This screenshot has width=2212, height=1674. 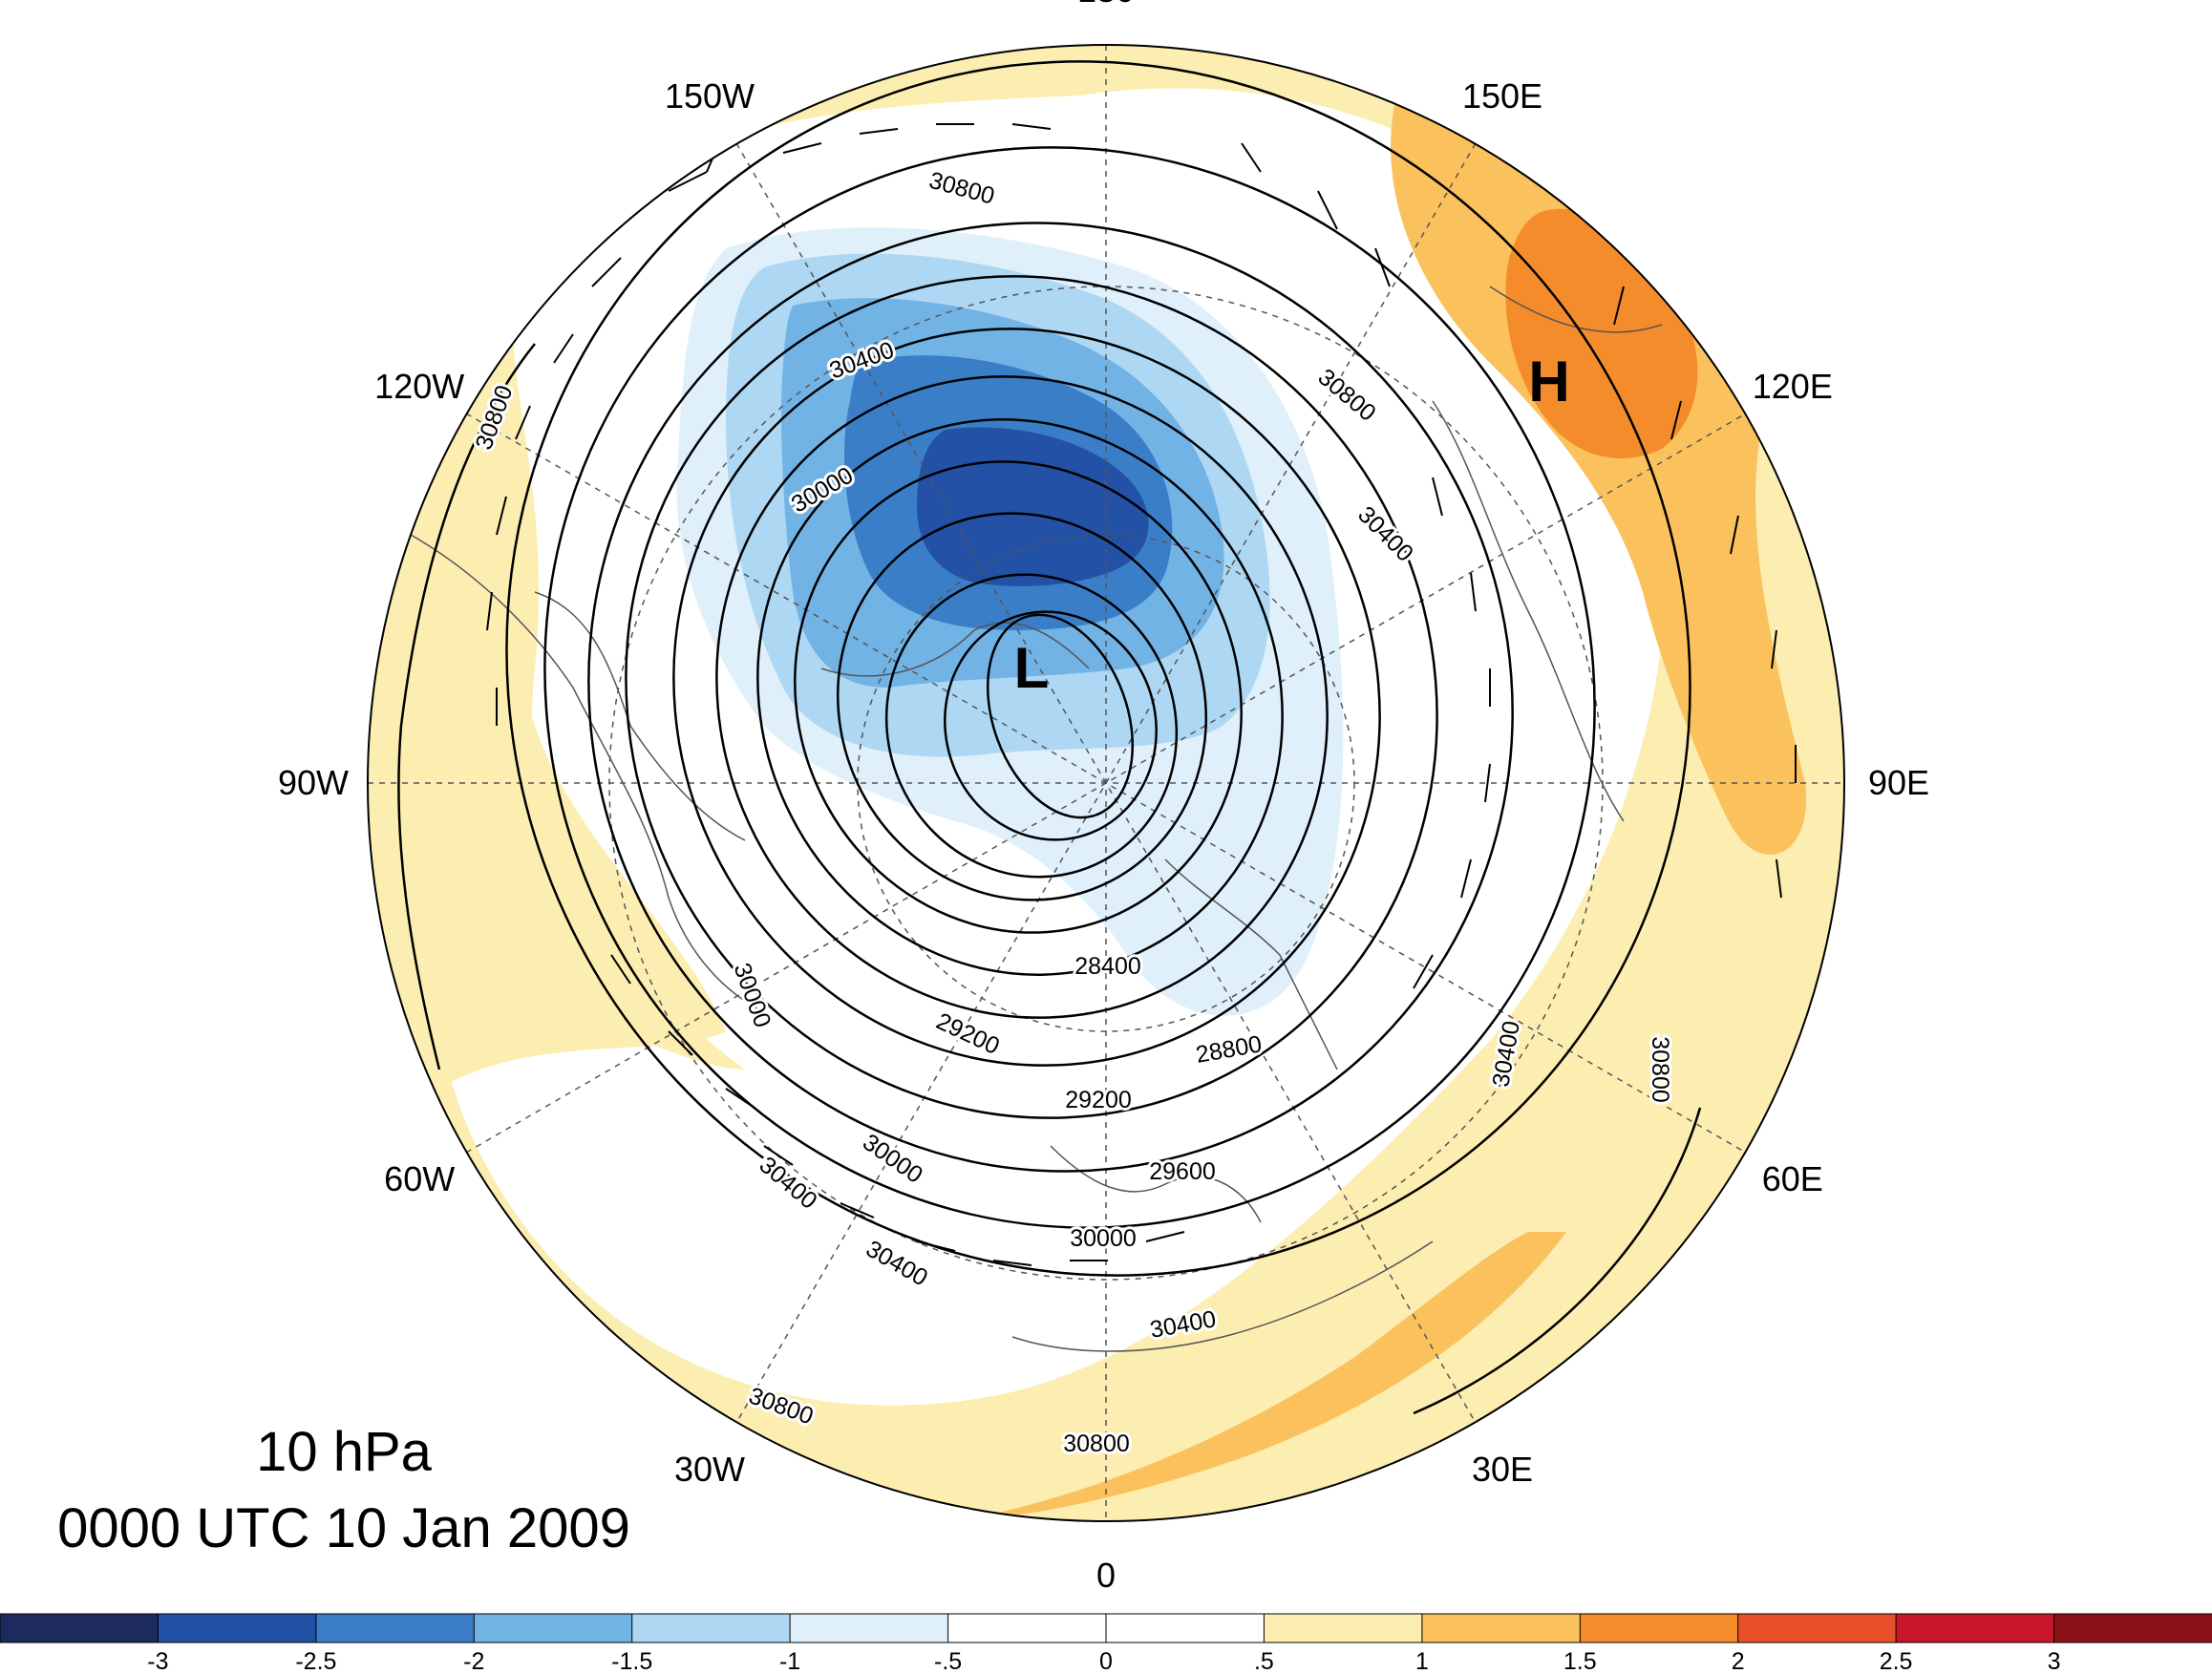 I want to click on longitude-label: 90E, so click(x=1898, y=782).